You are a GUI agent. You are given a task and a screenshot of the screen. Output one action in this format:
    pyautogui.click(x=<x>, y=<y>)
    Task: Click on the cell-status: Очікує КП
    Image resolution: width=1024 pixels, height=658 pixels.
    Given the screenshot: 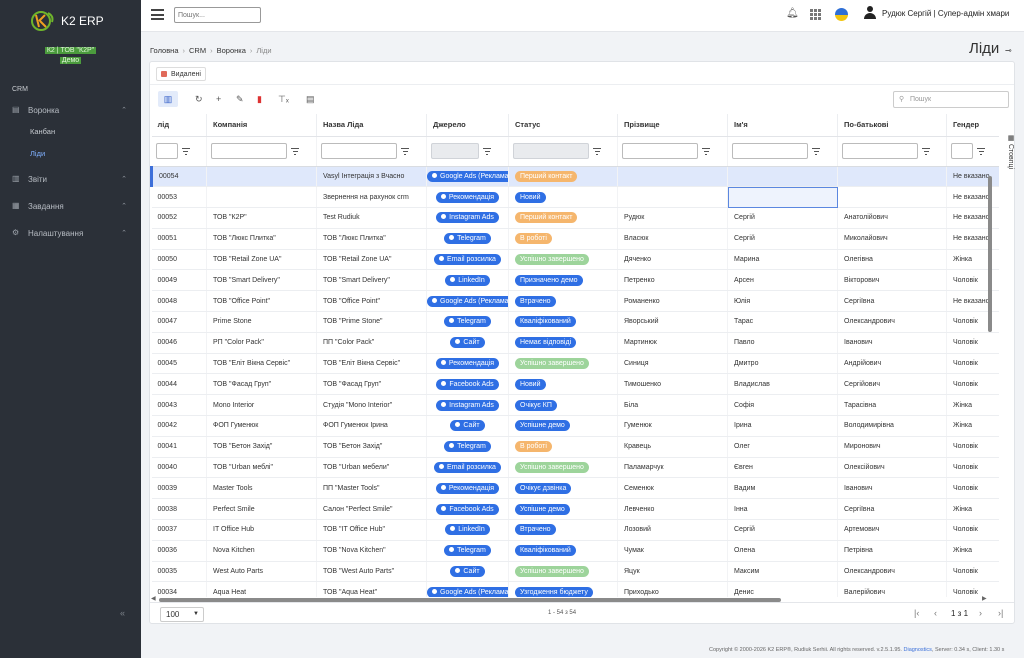 What is the action you would take?
    pyautogui.click(x=563, y=405)
    